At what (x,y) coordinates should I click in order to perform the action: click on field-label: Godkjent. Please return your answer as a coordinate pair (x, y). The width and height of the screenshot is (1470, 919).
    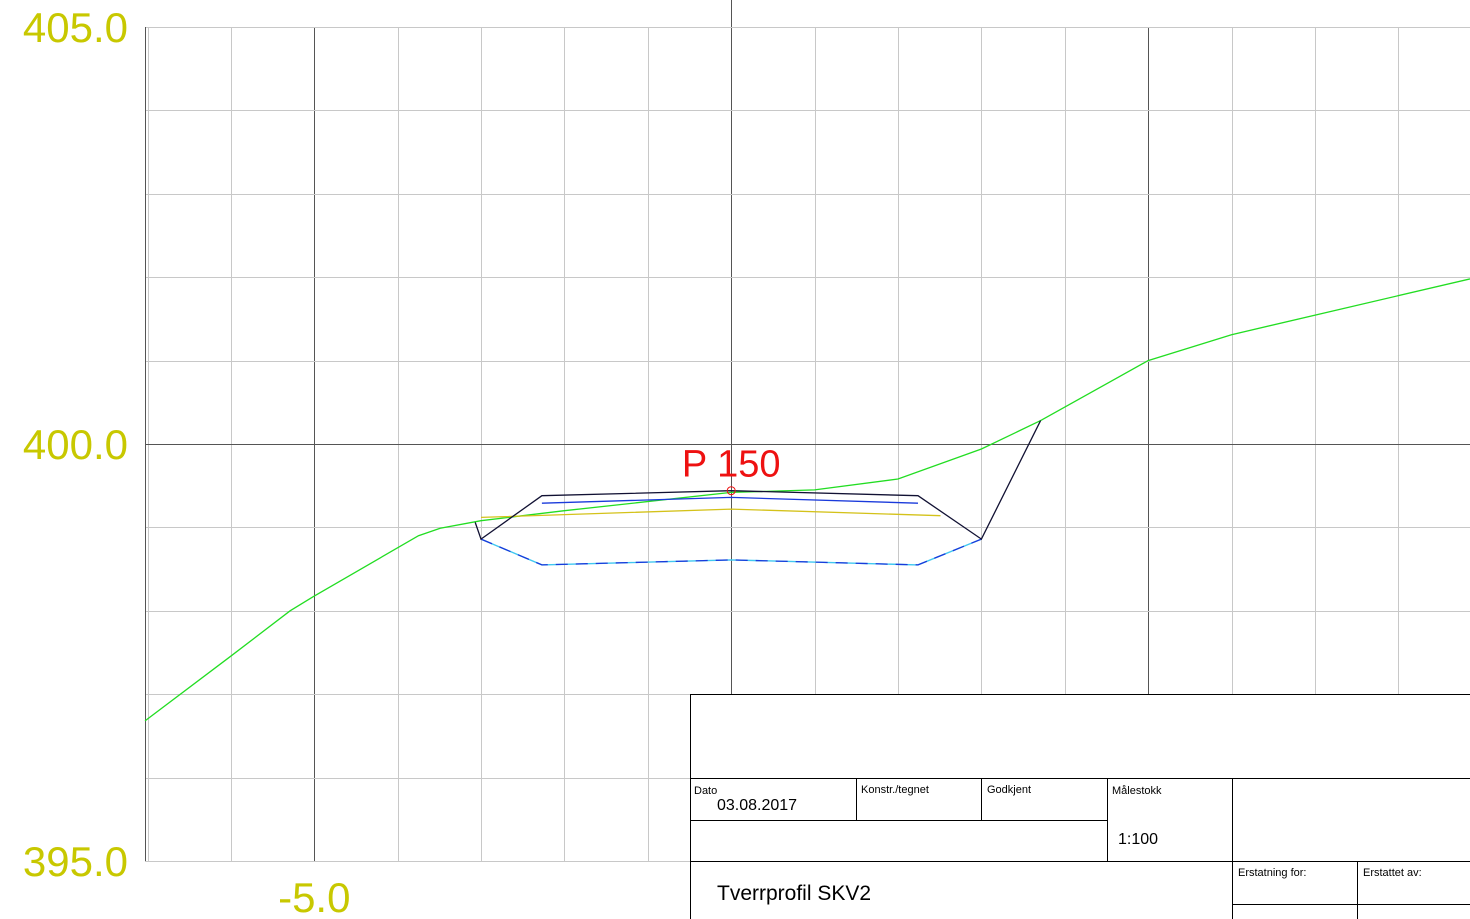
    Looking at the image, I should click on (1009, 790).